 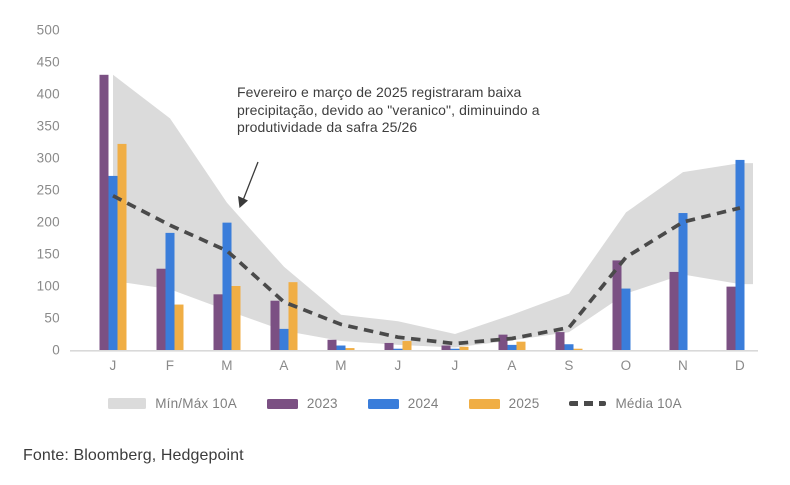 What do you see at coordinates (283, 365) in the screenshot?
I see `x-axis-label-3: A` at bounding box center [283, 365].